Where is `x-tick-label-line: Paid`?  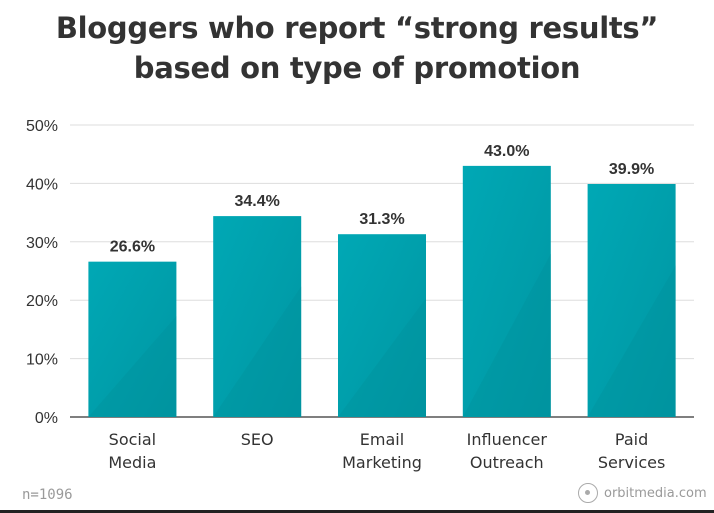 x-tick-label-line: Paid is located at coordinates (631, 439).